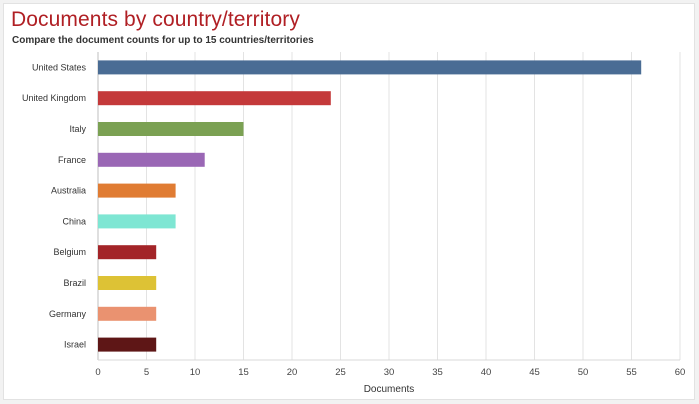  I want to click on bar-israel, so click(127, 344).